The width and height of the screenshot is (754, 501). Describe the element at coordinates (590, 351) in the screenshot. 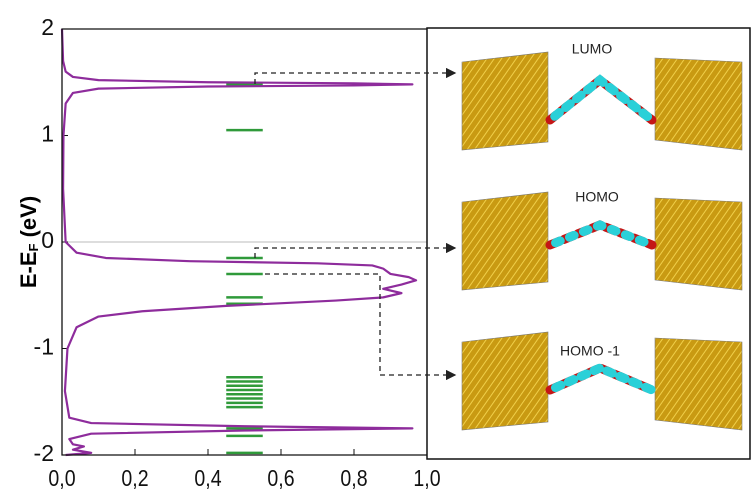

I see `panel-title: HOMO -1` at that location.